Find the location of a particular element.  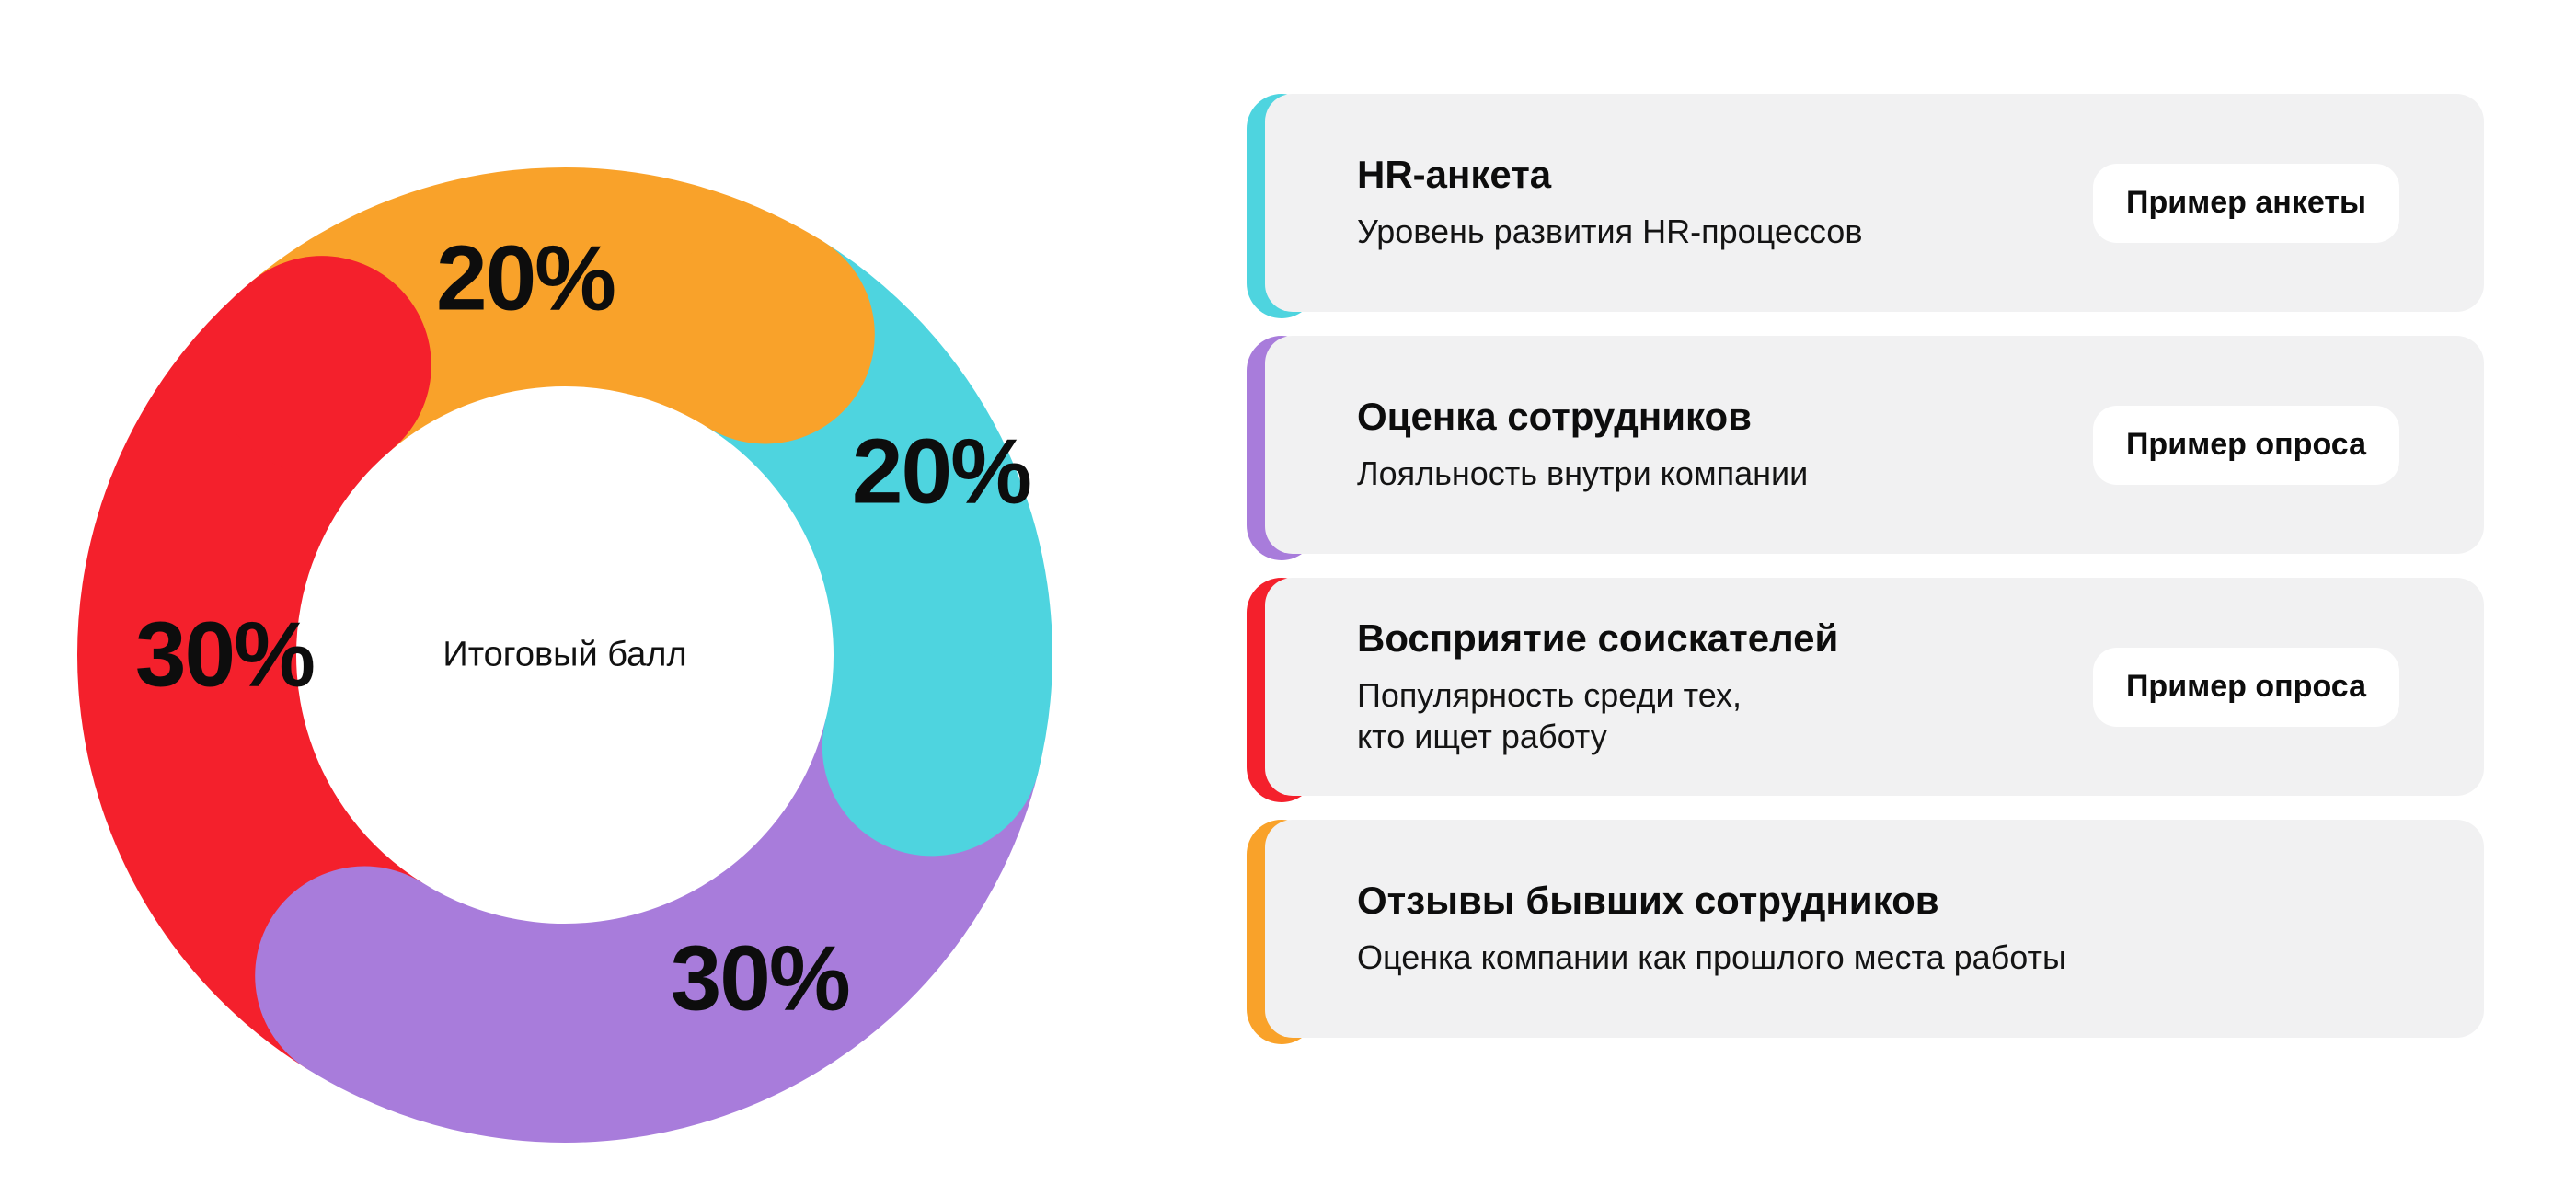

donut-center-label: Итоговый балл is located at coordinates (565, 654).